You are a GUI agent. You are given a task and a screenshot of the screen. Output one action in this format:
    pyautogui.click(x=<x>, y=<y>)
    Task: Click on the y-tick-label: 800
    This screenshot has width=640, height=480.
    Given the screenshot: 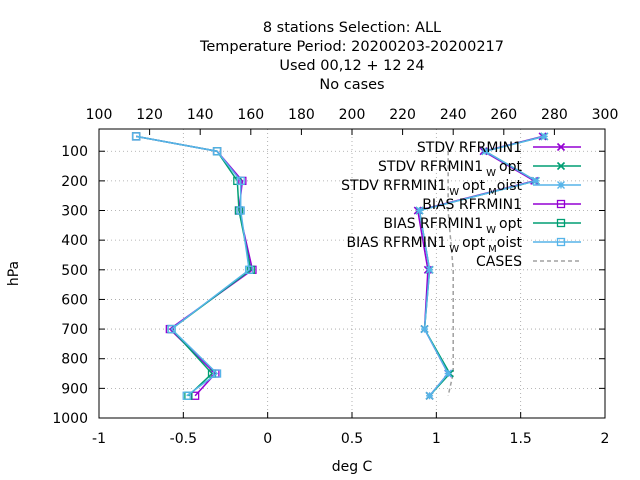 What is the action you would take?
    pyautogui.click(x=74, y=360)
    